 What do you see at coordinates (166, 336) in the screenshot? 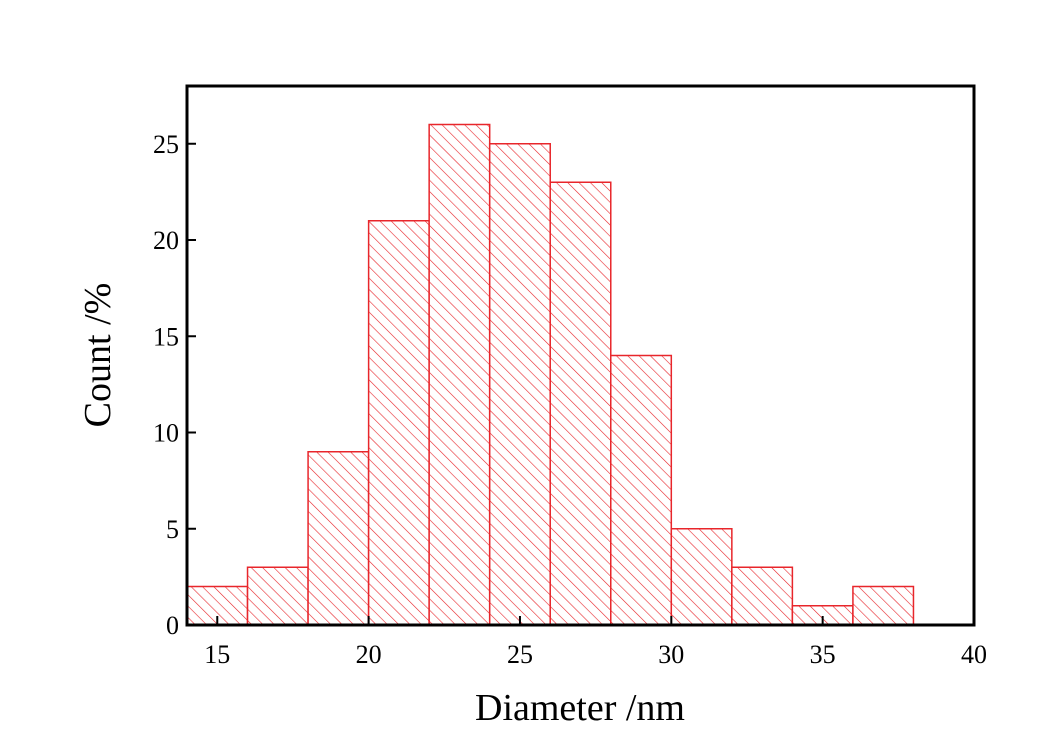
I see `y-tick-label: 15` at bounding box center [166, 336].